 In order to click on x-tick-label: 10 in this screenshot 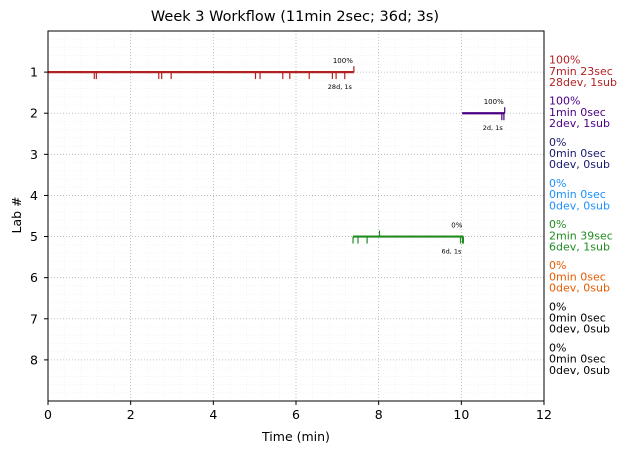, I will do `click(461, 414)`.